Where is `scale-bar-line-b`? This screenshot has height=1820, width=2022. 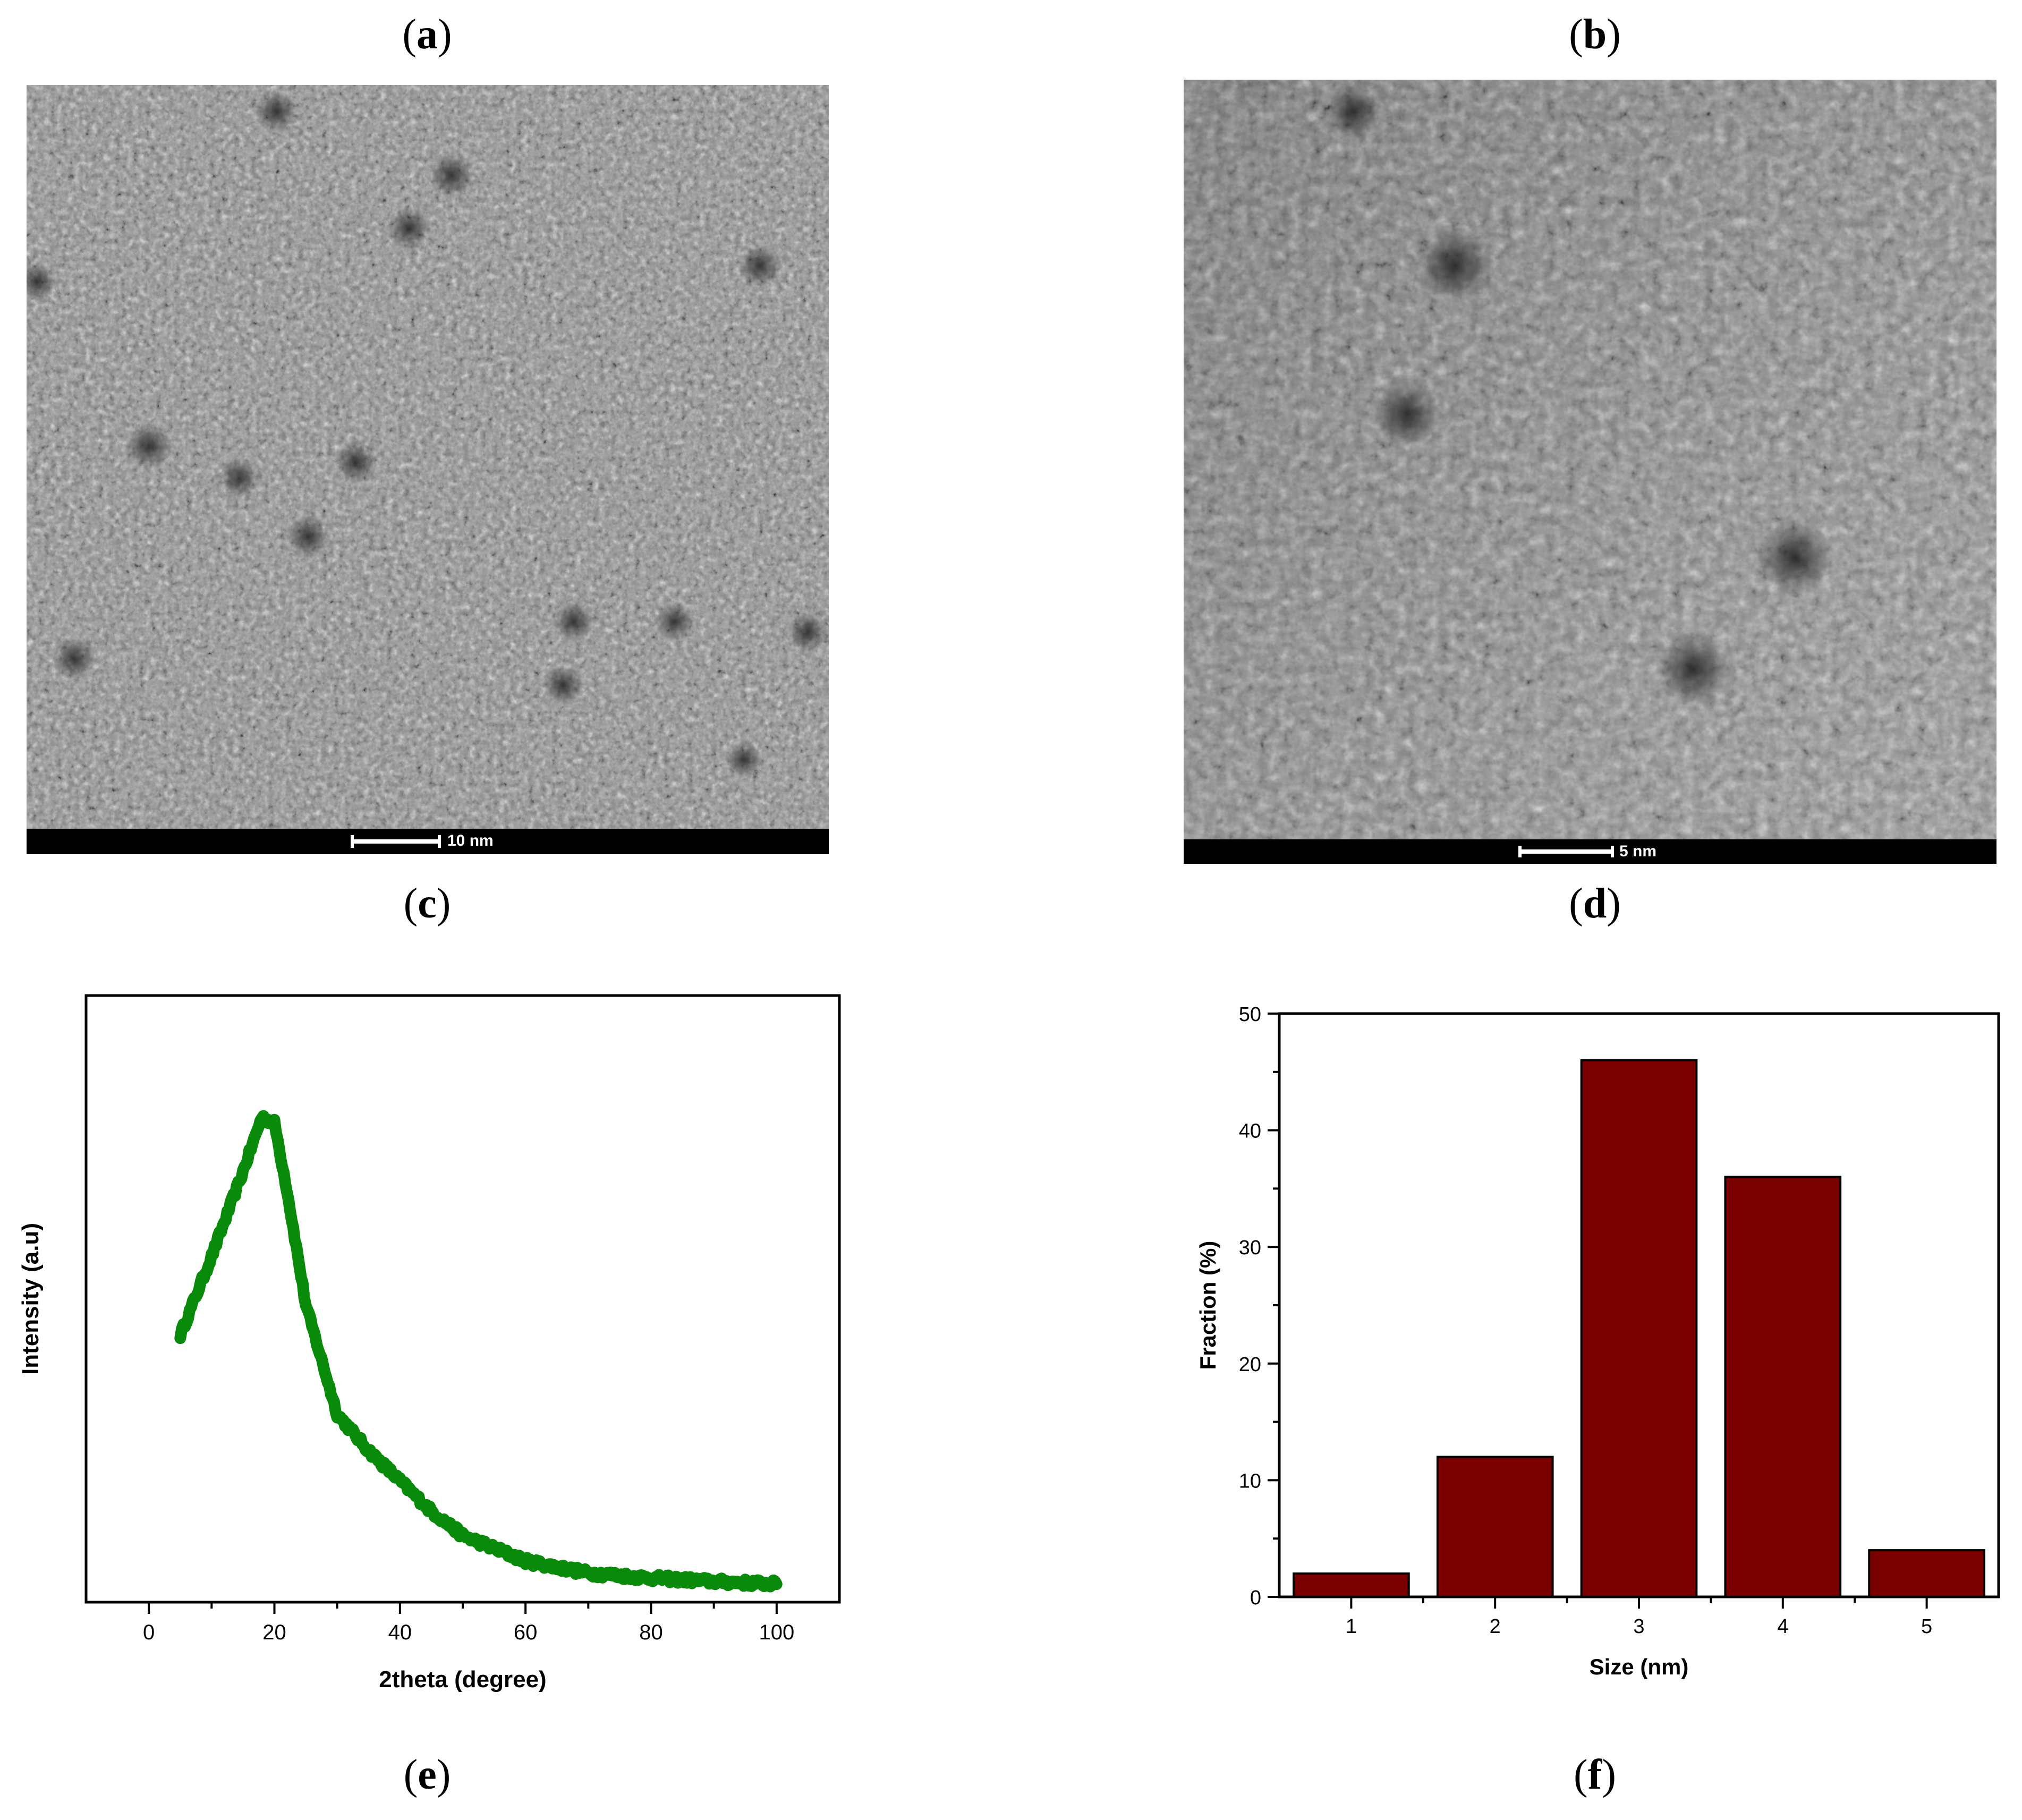
scale-bar-line-b is located at coordinates (1566, 851).